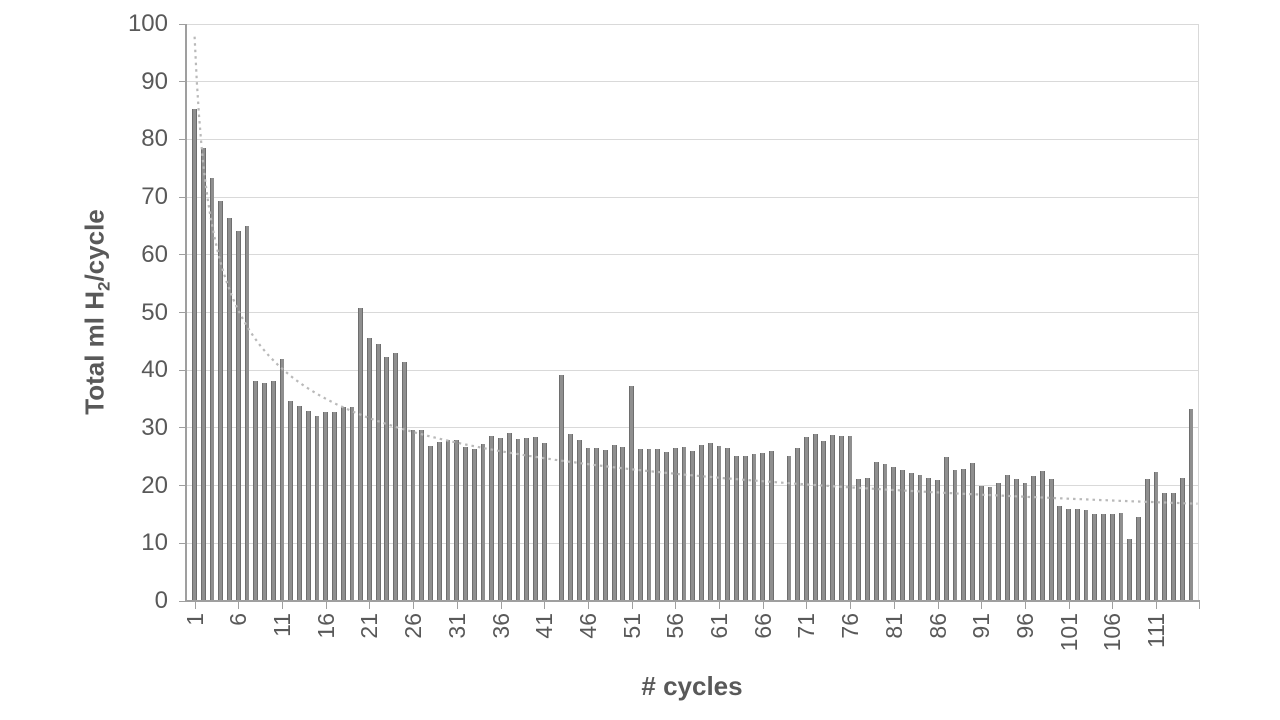 This screenshot has height=720, width=1280. I want to click on x-tick-label-6: 6, so click(238, 619).